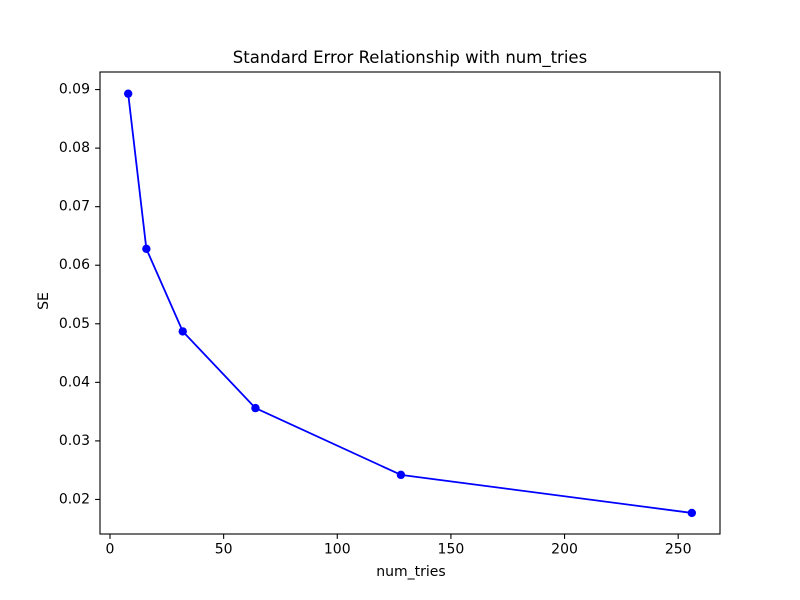 The height and width of the screenshot is (600, 800). Describe the element at coordinates (337, 550) in the screenshot. I see `x-tick-label: 100` at that location.